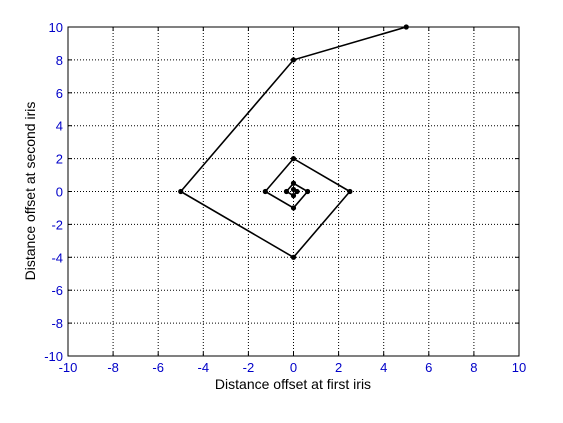  I want to click on x-tick-label: 0, so click(293, 367).